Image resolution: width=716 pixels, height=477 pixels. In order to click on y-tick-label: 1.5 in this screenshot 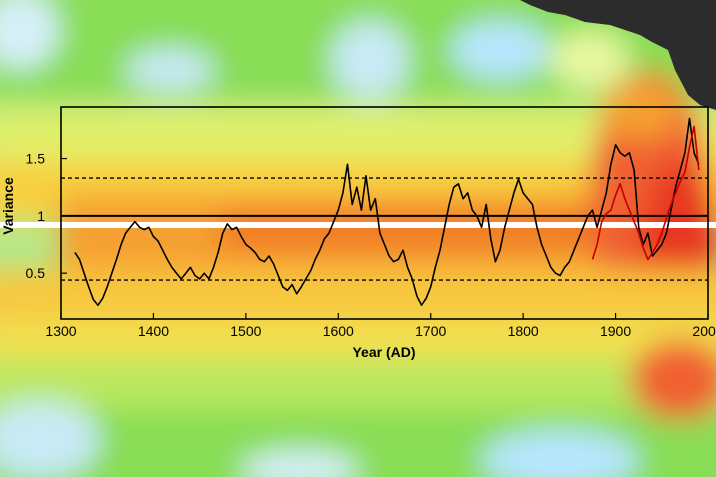, I will do `click(36, 159)`.